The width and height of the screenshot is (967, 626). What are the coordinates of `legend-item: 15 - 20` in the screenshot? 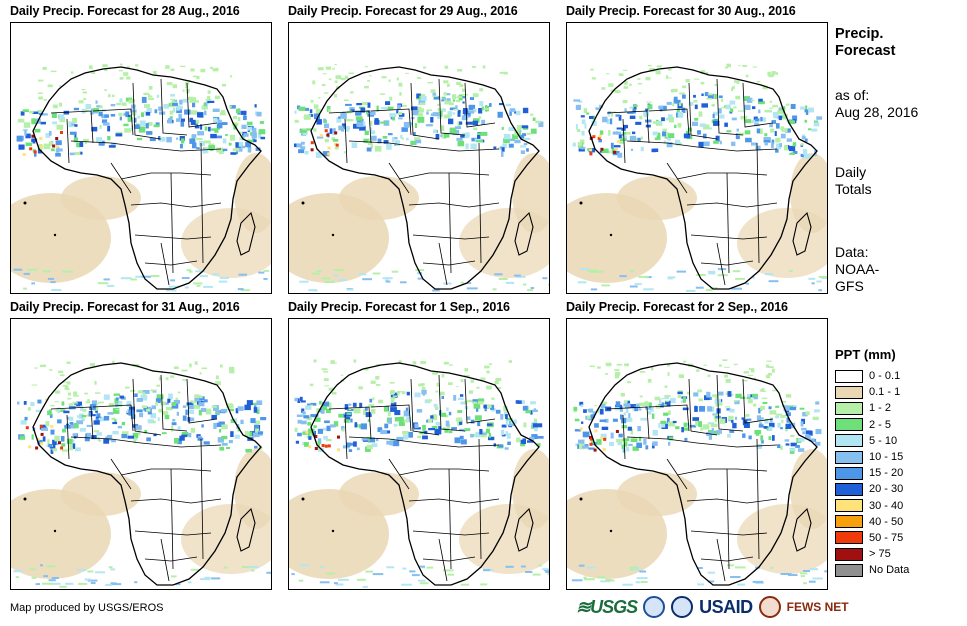 It's located at (872, 473).